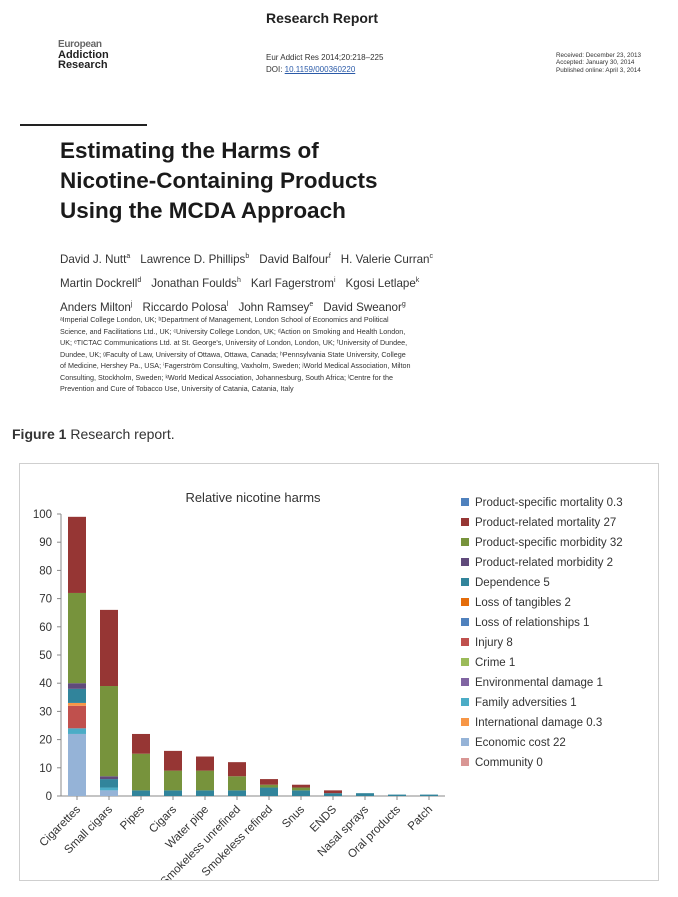  I want to click on figure-caption-text: Research report., so click(122, 434).